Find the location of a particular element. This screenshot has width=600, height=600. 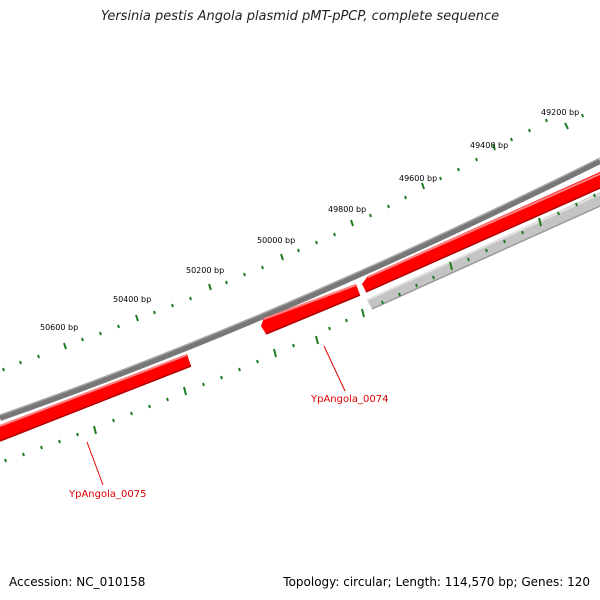

gene-block-ypangola-0074-shadow is located at coordinates (313, 314).